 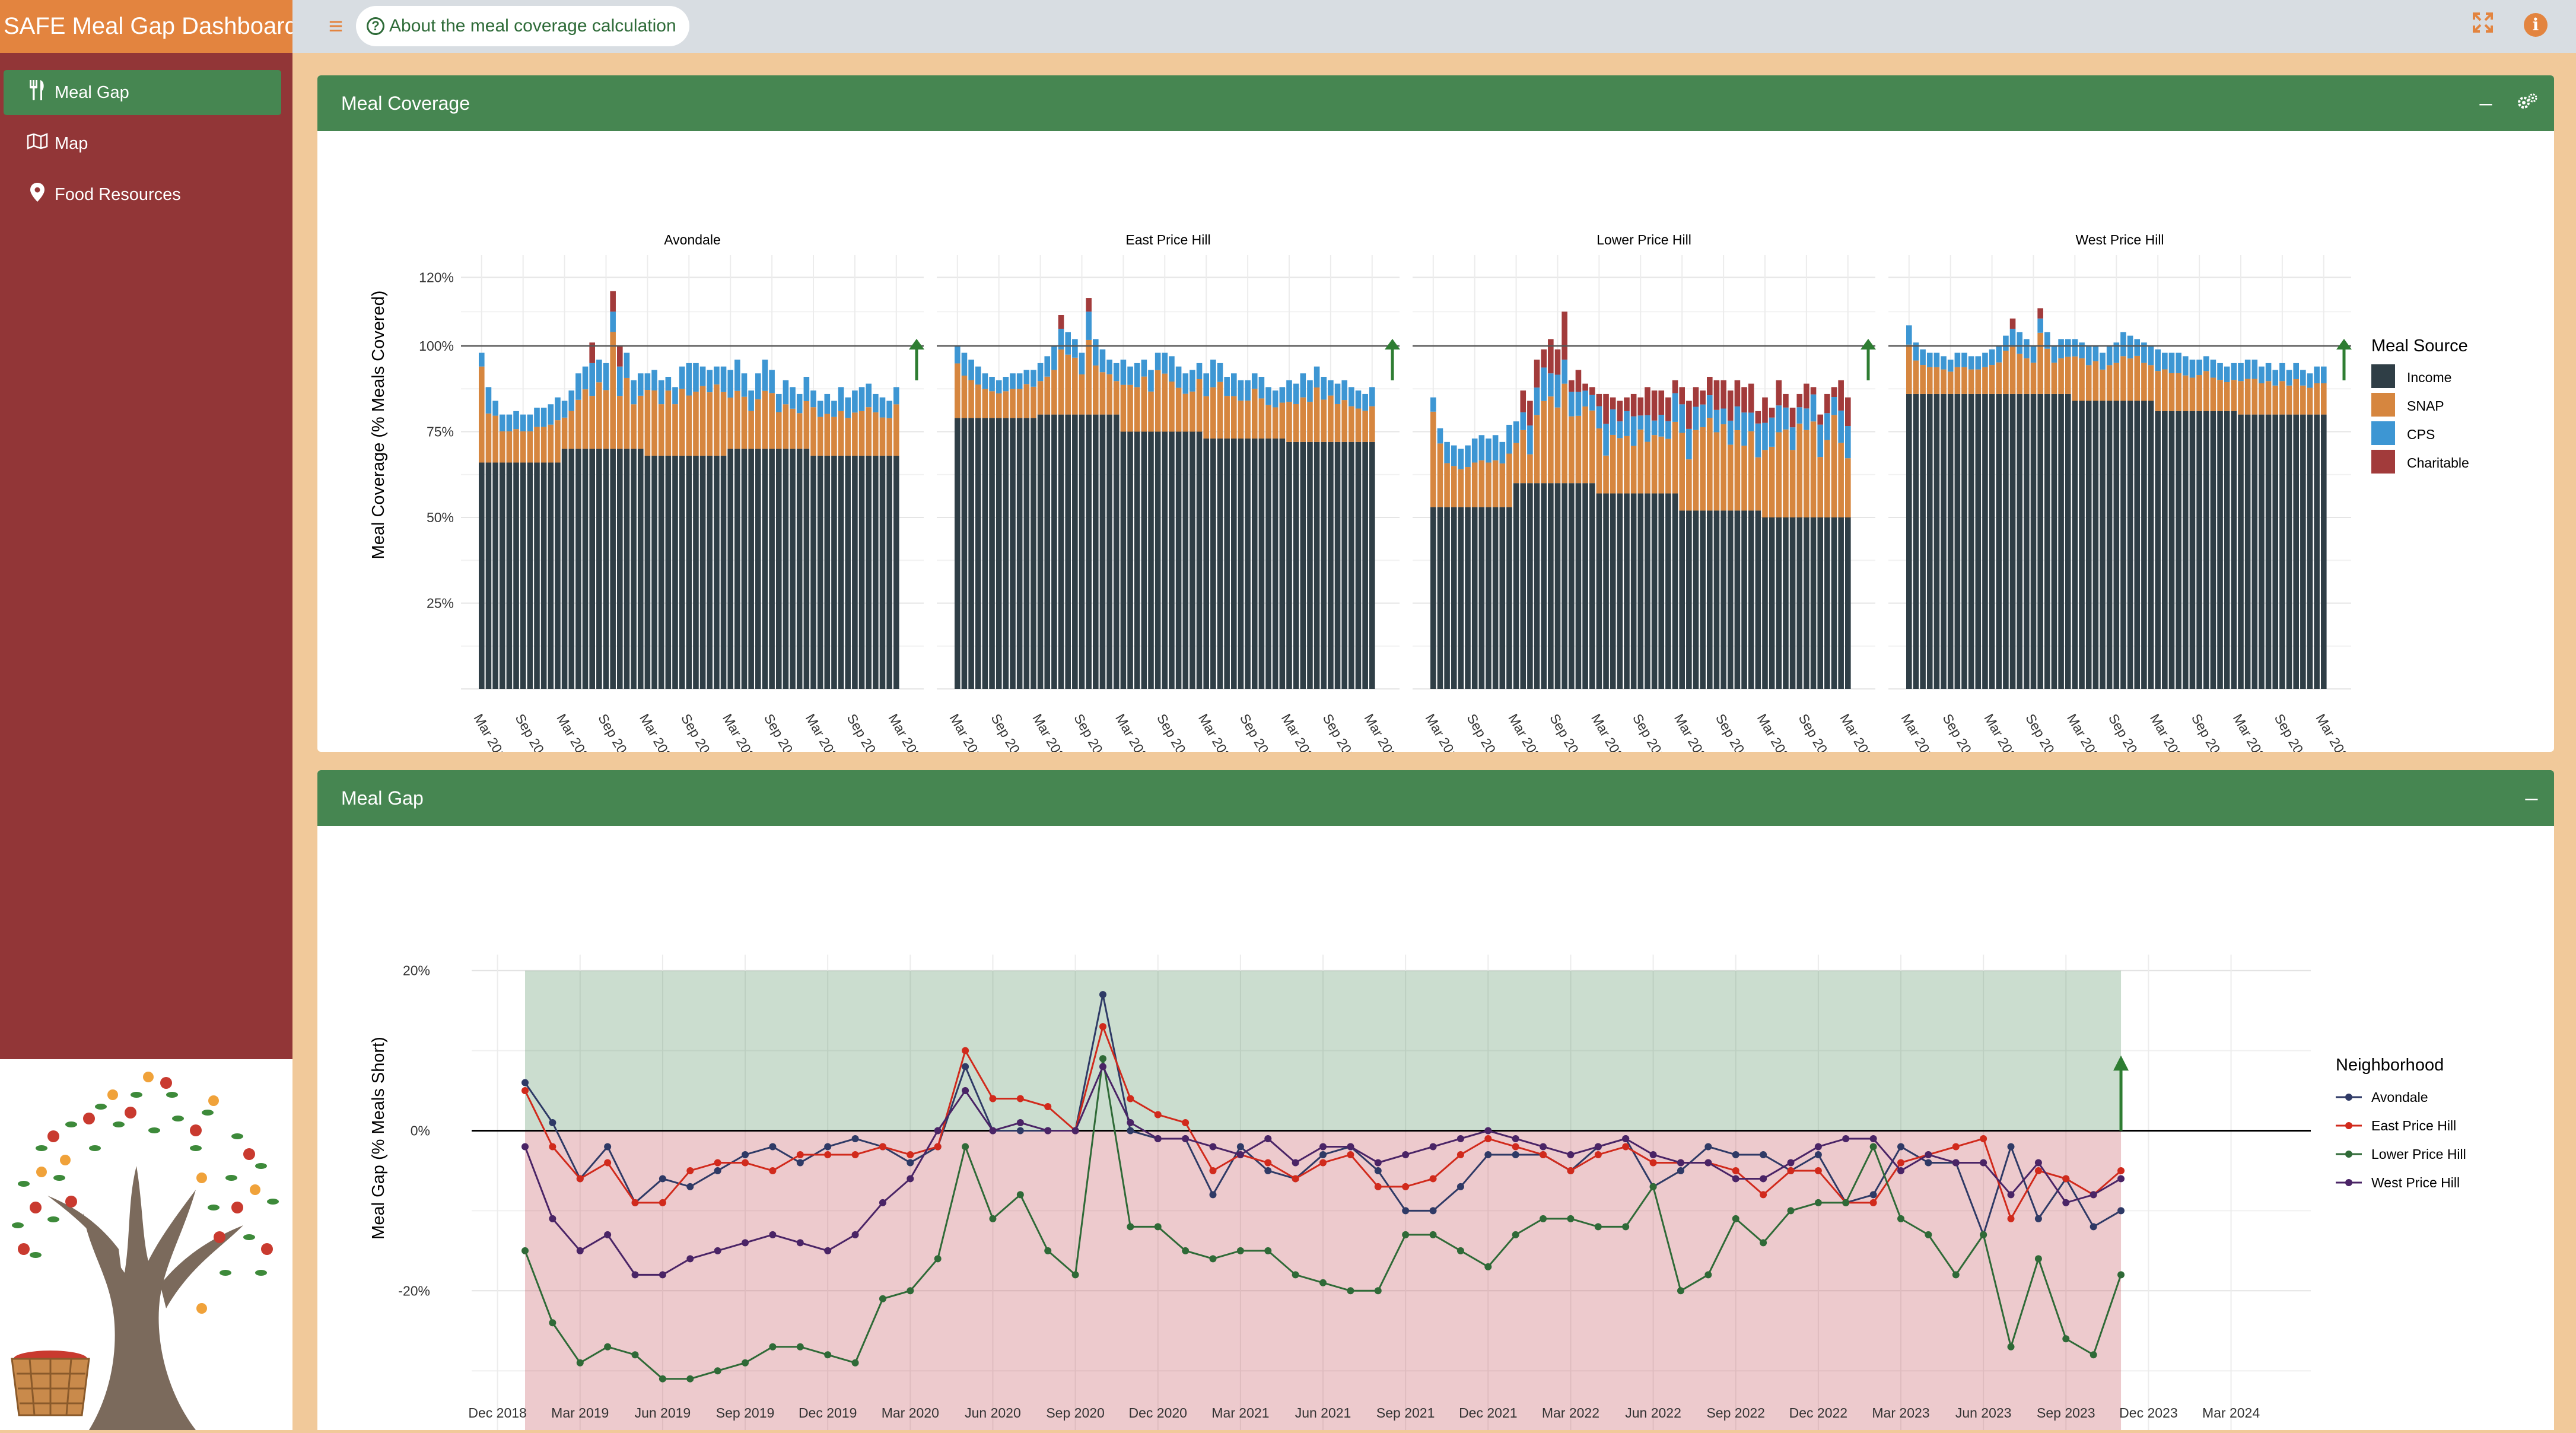 What do you see at coordinates (1644, 239) in the screenshot?
I see `facet-title: Lower Price Hill` at bounding box center [1644, 239].